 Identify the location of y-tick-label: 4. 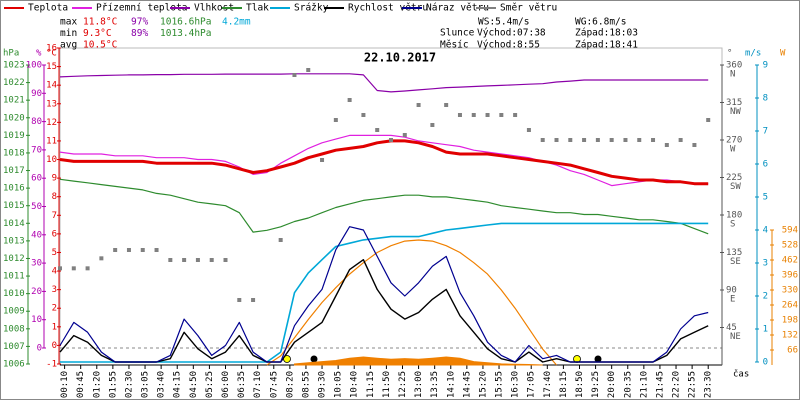
(54, 272).